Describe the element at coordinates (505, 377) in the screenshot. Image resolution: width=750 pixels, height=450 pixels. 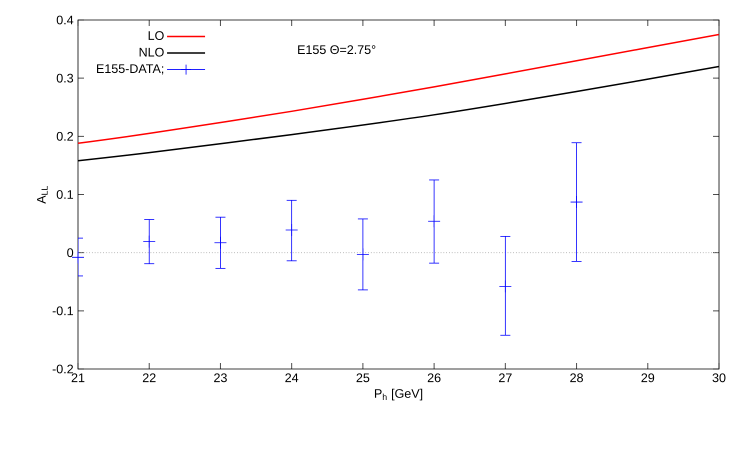
I see `x-tick-label: 27` at that location.